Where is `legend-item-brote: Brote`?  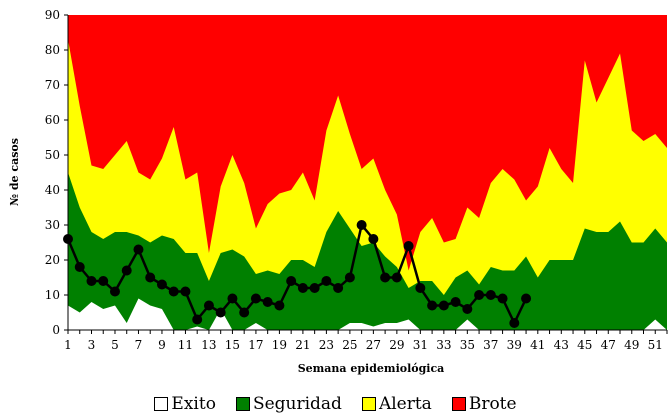
legend-item-brote: Brote is located at coordinates (484, 404).